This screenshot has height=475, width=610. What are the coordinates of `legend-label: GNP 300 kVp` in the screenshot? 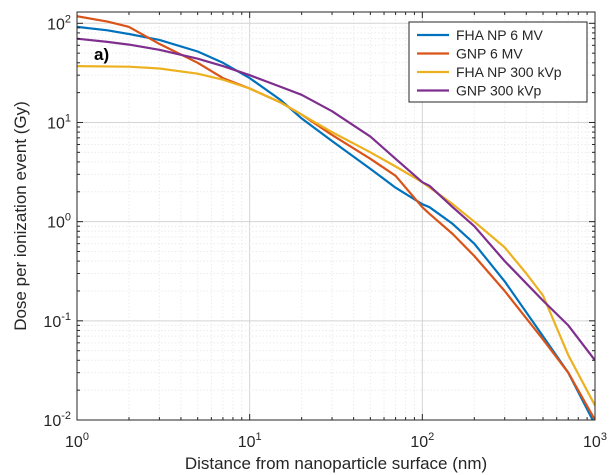 It's located at (499, 91).